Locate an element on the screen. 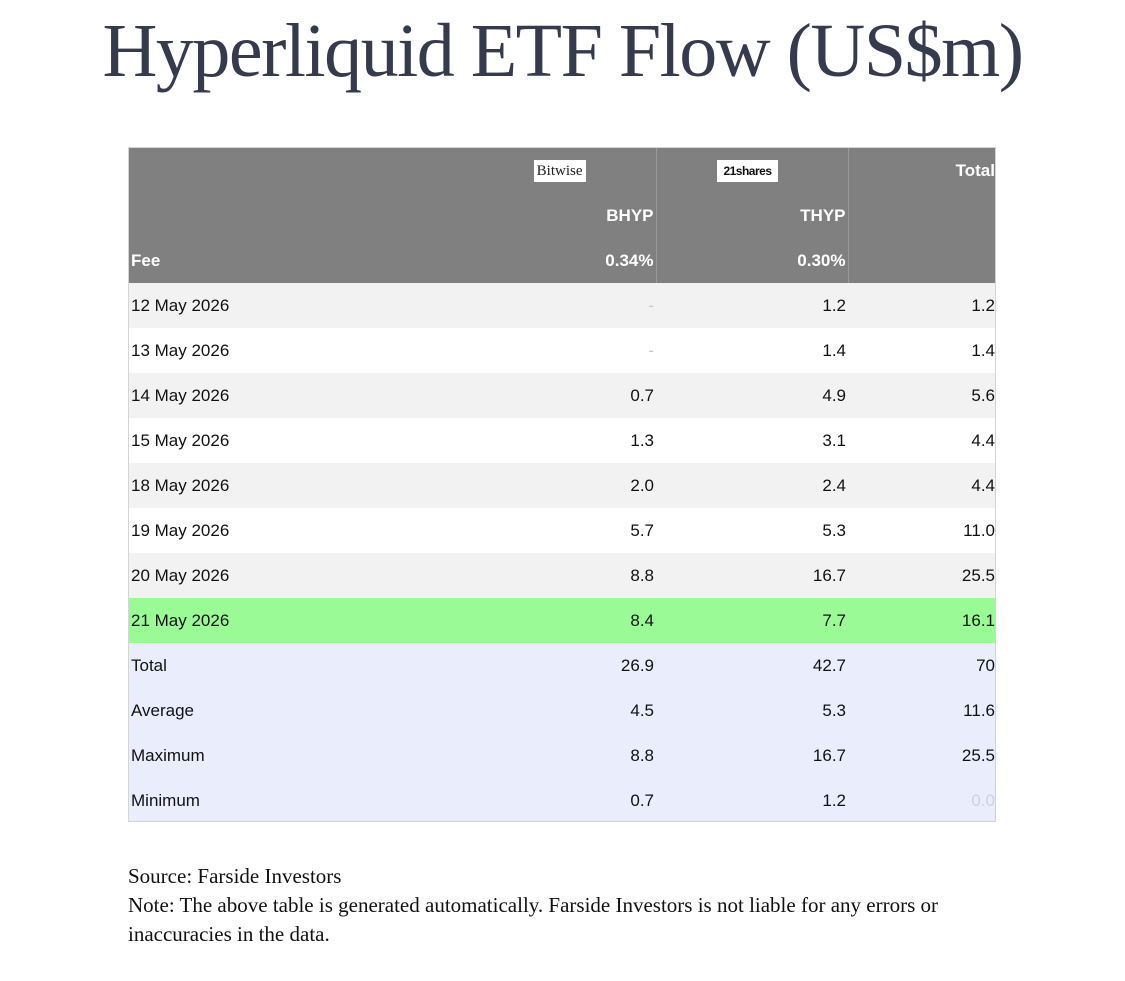 The image size is (1125, 981). total-value: 5.6 is located at coordinates (921, 395).